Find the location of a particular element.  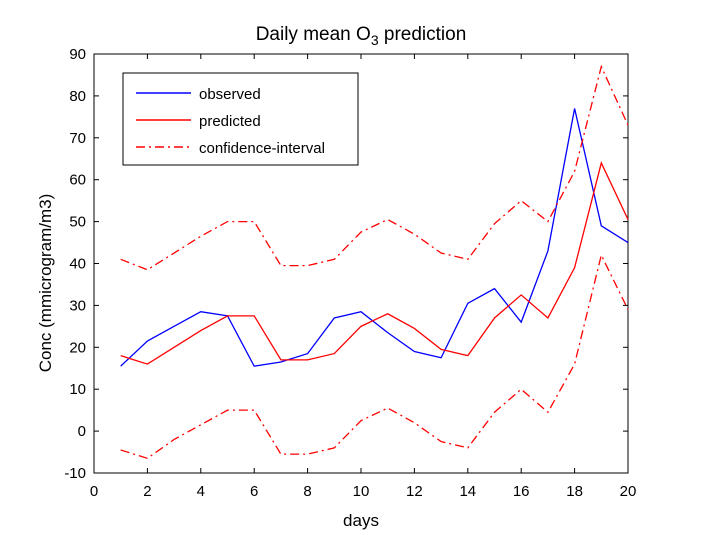

y-axis-label: Conc (mmicrogram/m3) is located at coordinates (45, 283).